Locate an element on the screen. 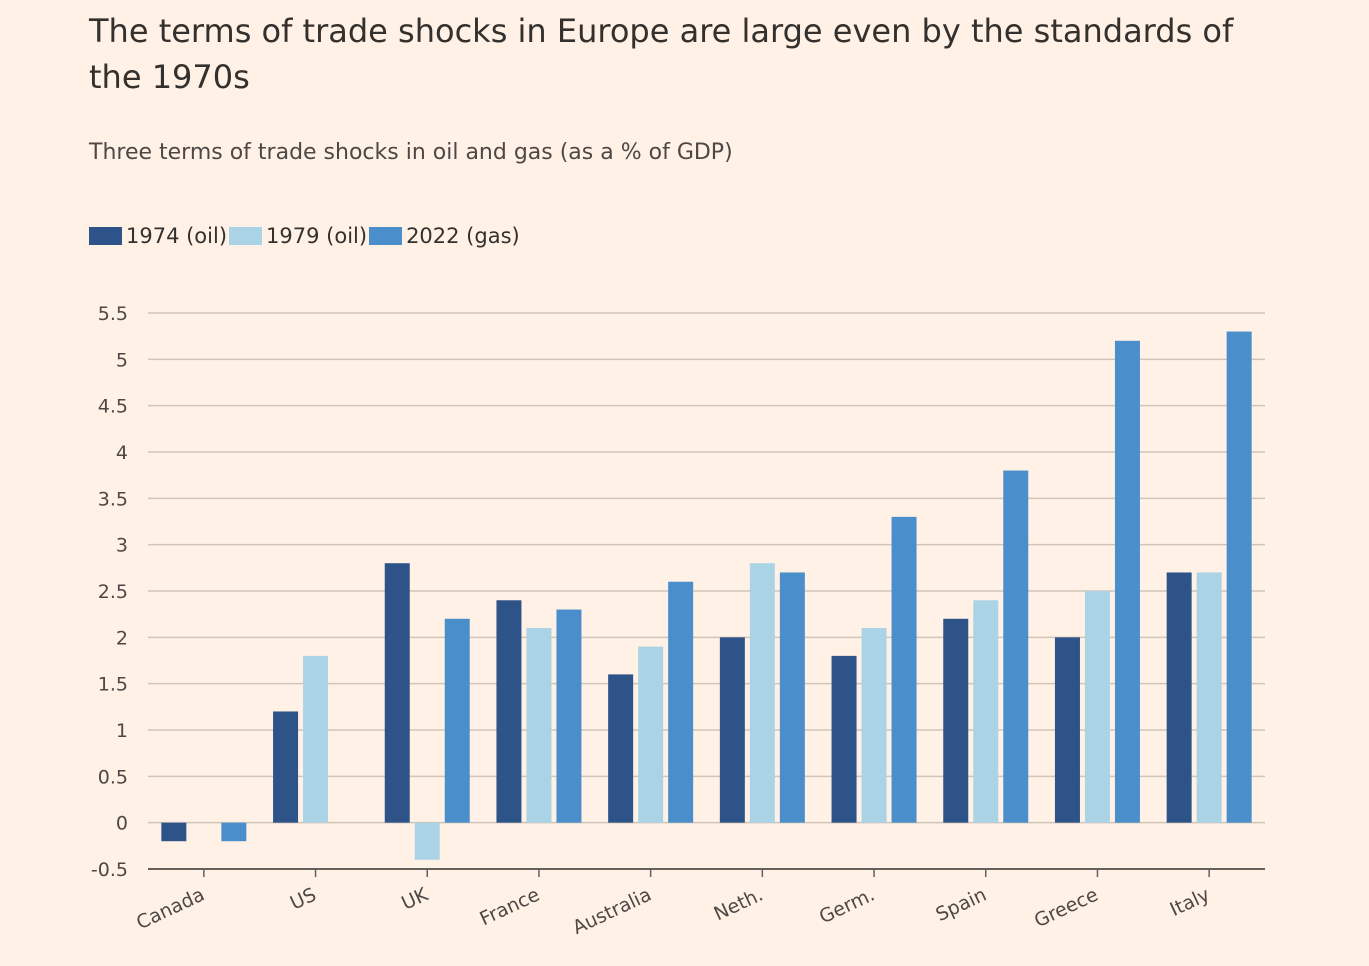 The height and width of the screenshot is (966, 1369). bar-2022-gas-spain is located at coordinates (1016, 646).